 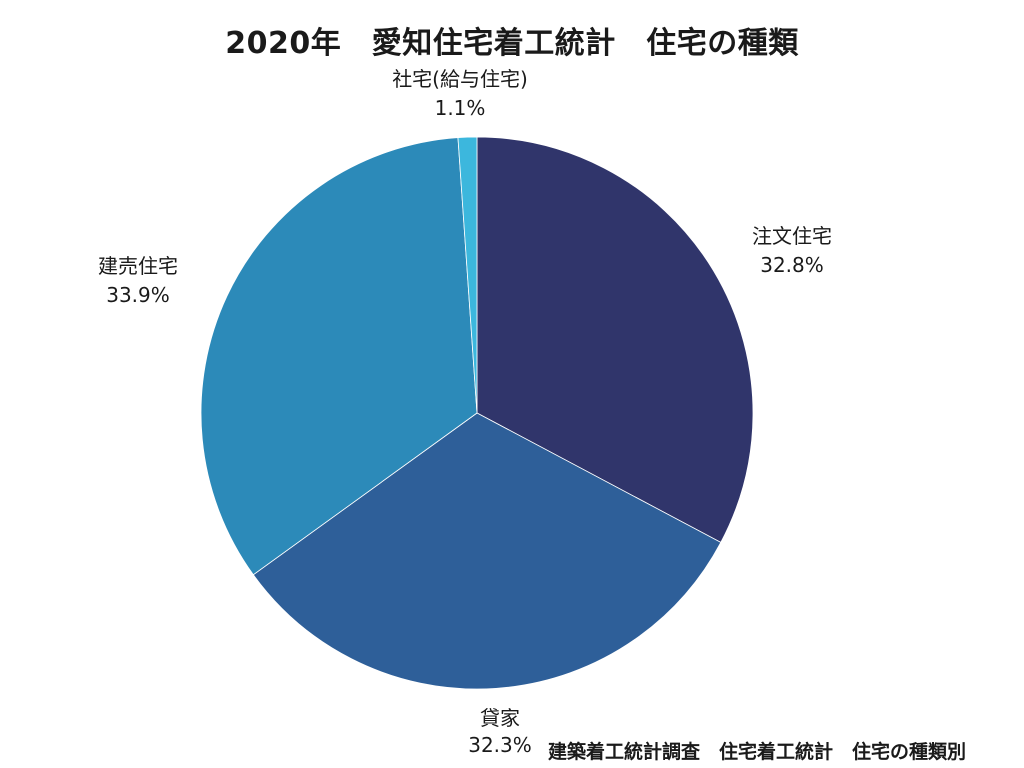 What do you see at coordinates (460, 79) in the screenshot?
I see `slice-label-4: 社宅(給与住宅)` at bounding box center [460, 79].